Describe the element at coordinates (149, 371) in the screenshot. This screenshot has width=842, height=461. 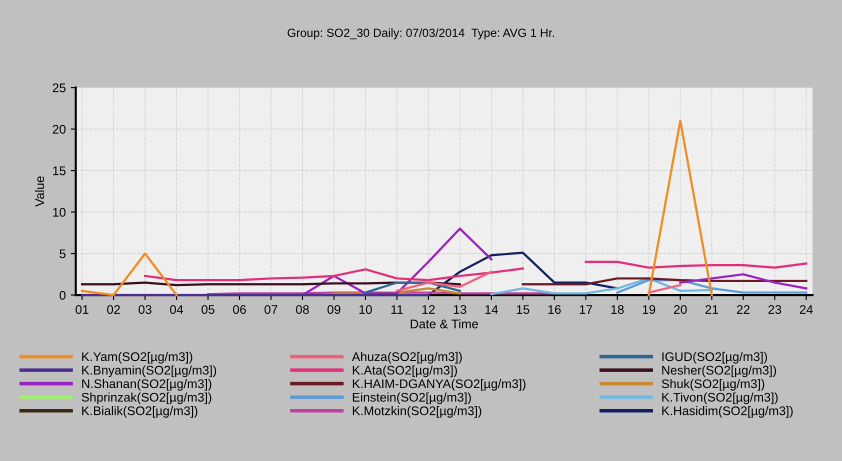
I see `legend-label: K.Bnyamin(SO2[µg/m3])` at that location.